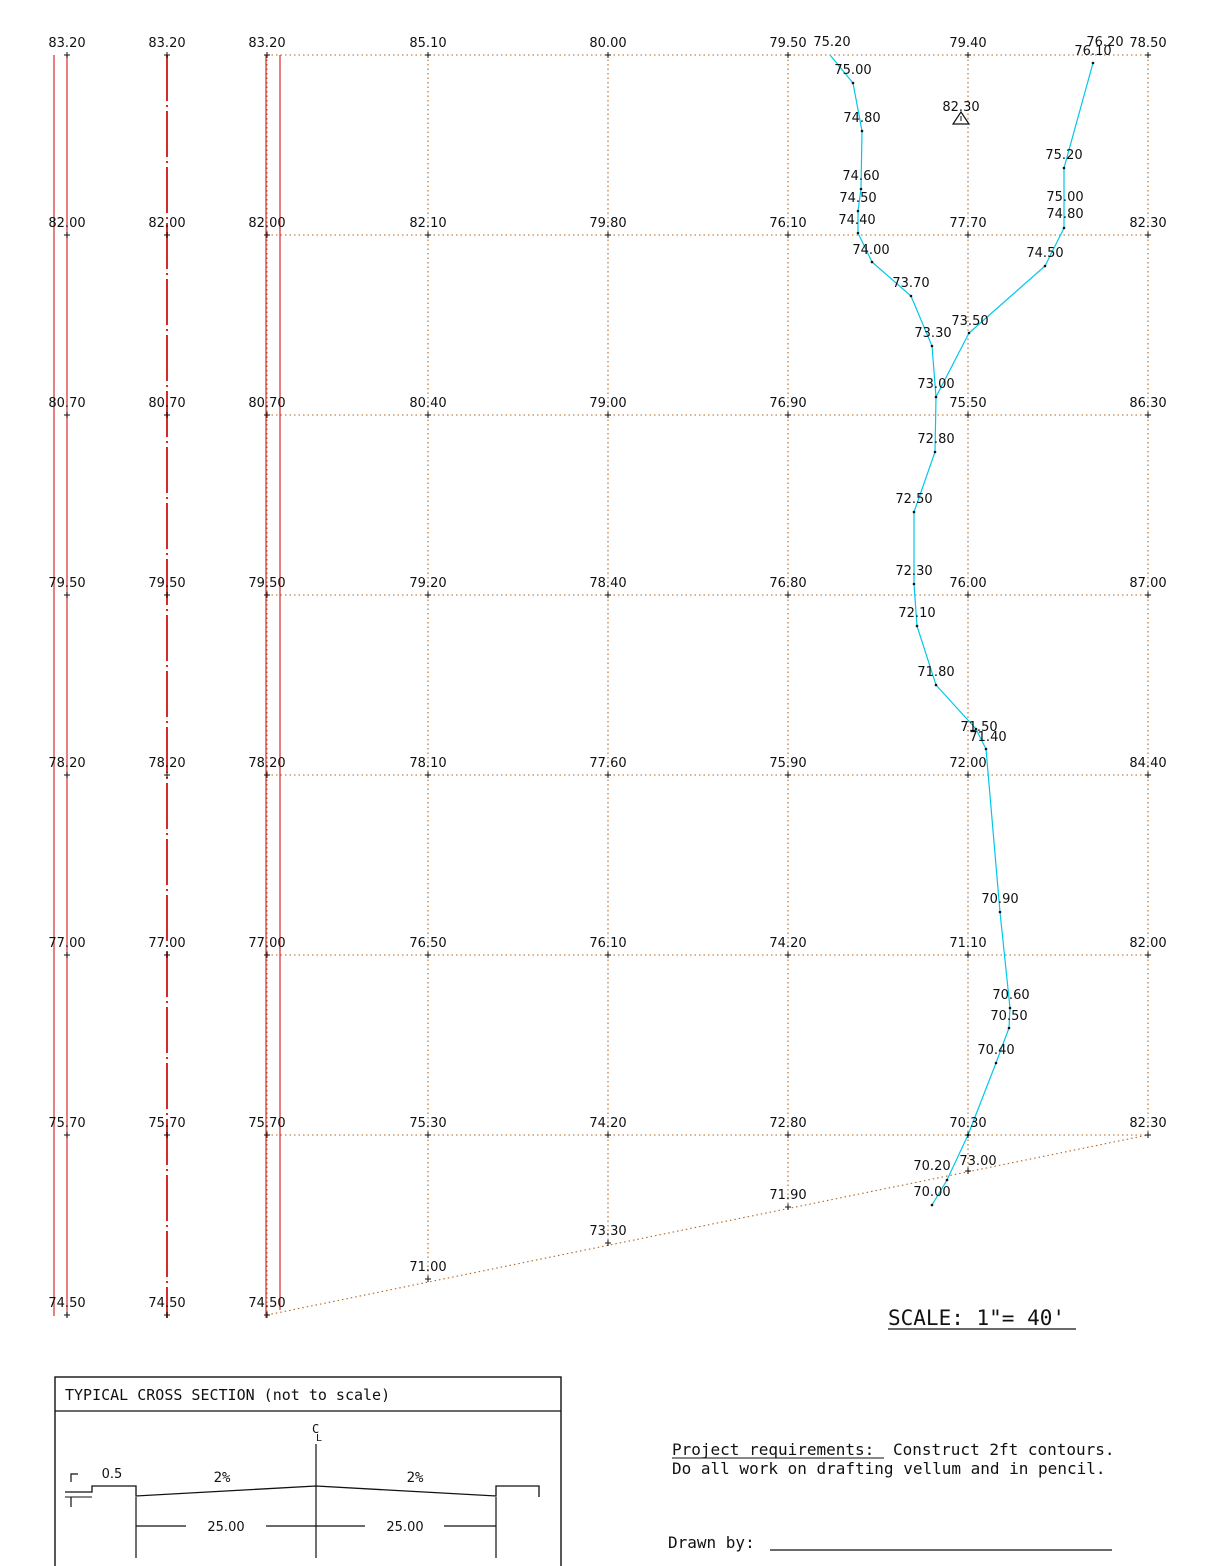 The height and width of the screenshot is (1566, 1222). Describe the element at coordinates (1008, 1016) in the screenshot. I see `stream-elevation-label: 70.50` at that location.